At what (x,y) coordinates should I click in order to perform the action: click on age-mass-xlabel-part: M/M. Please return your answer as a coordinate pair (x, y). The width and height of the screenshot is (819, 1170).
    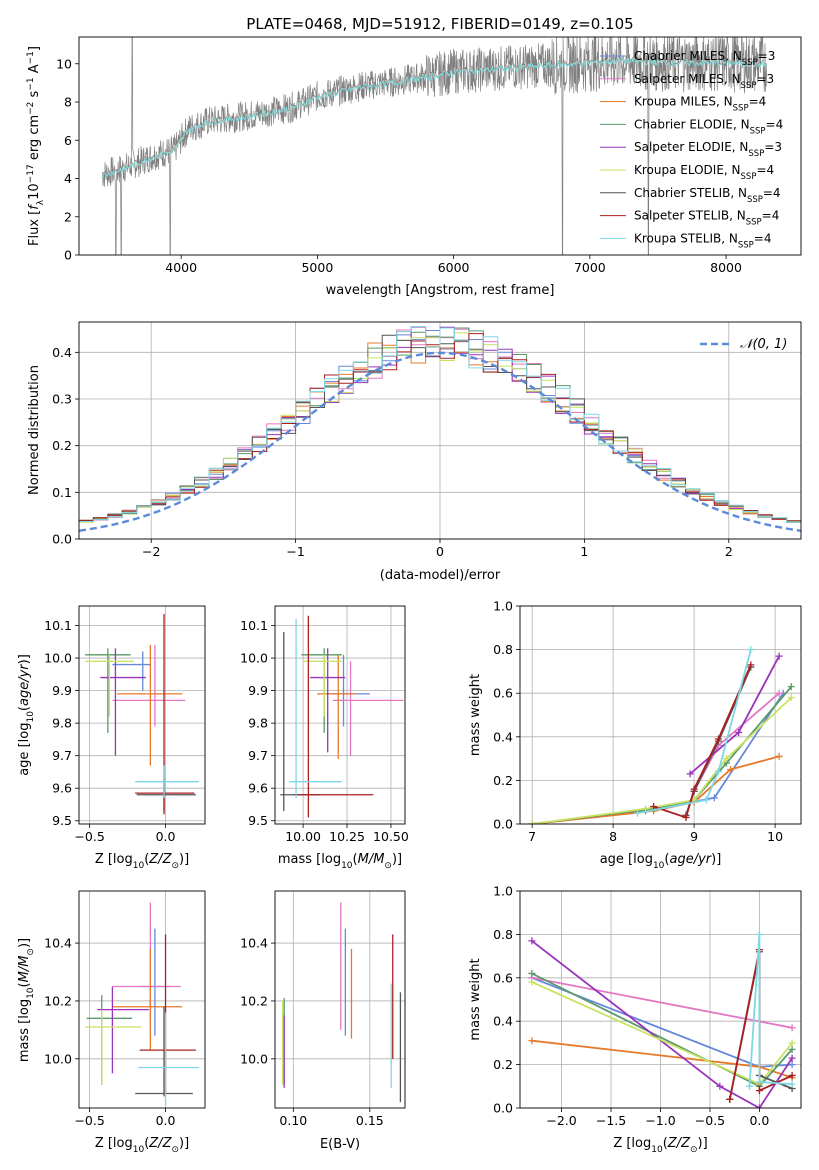
    Looking at the image, I should click on (371, 859).